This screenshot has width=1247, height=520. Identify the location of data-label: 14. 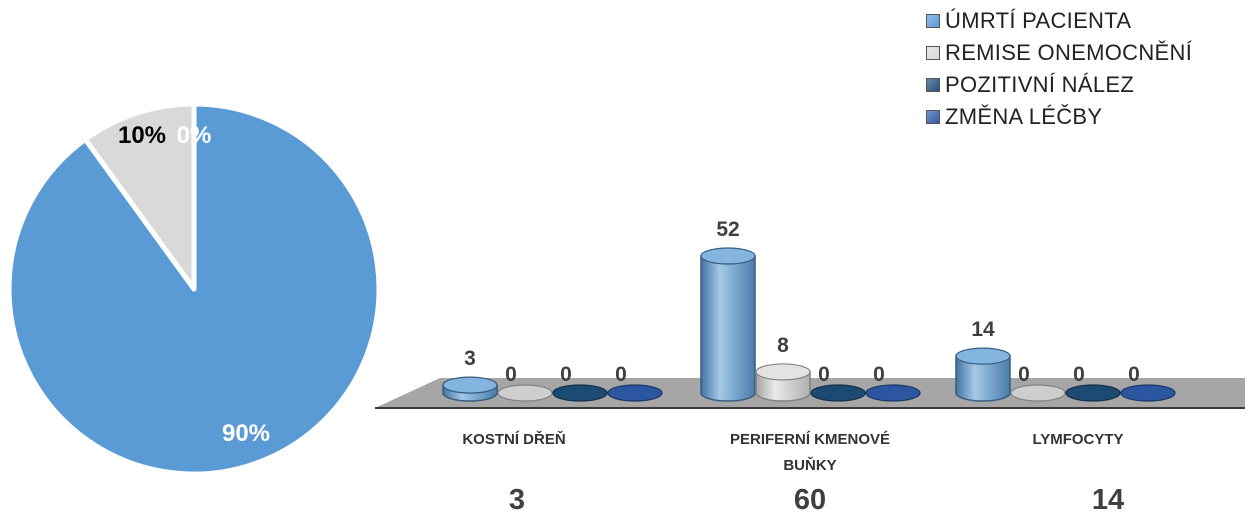
(983, 329).